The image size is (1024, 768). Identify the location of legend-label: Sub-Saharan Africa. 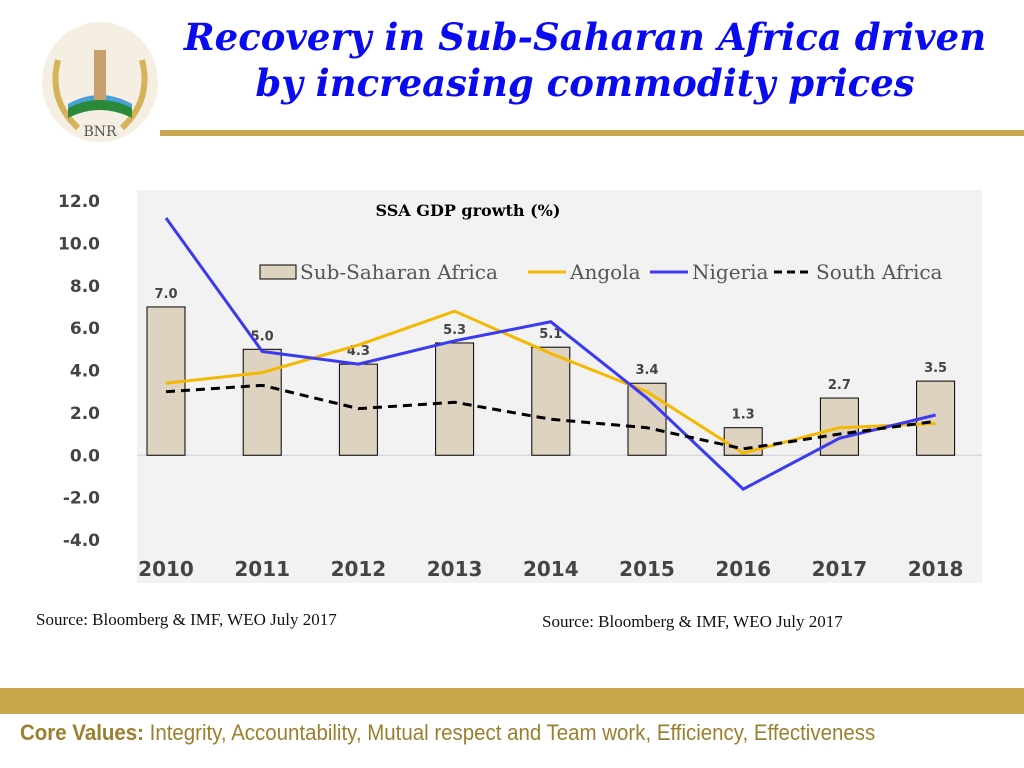
(399, 272).